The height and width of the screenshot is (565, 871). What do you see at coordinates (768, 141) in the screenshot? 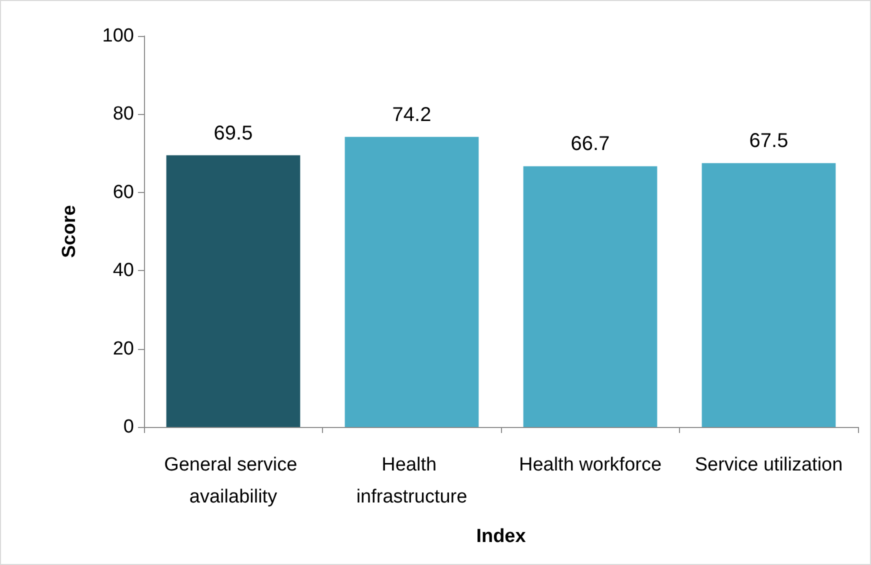
I see `data-label: 67.5` at bounding box center [768, 141].